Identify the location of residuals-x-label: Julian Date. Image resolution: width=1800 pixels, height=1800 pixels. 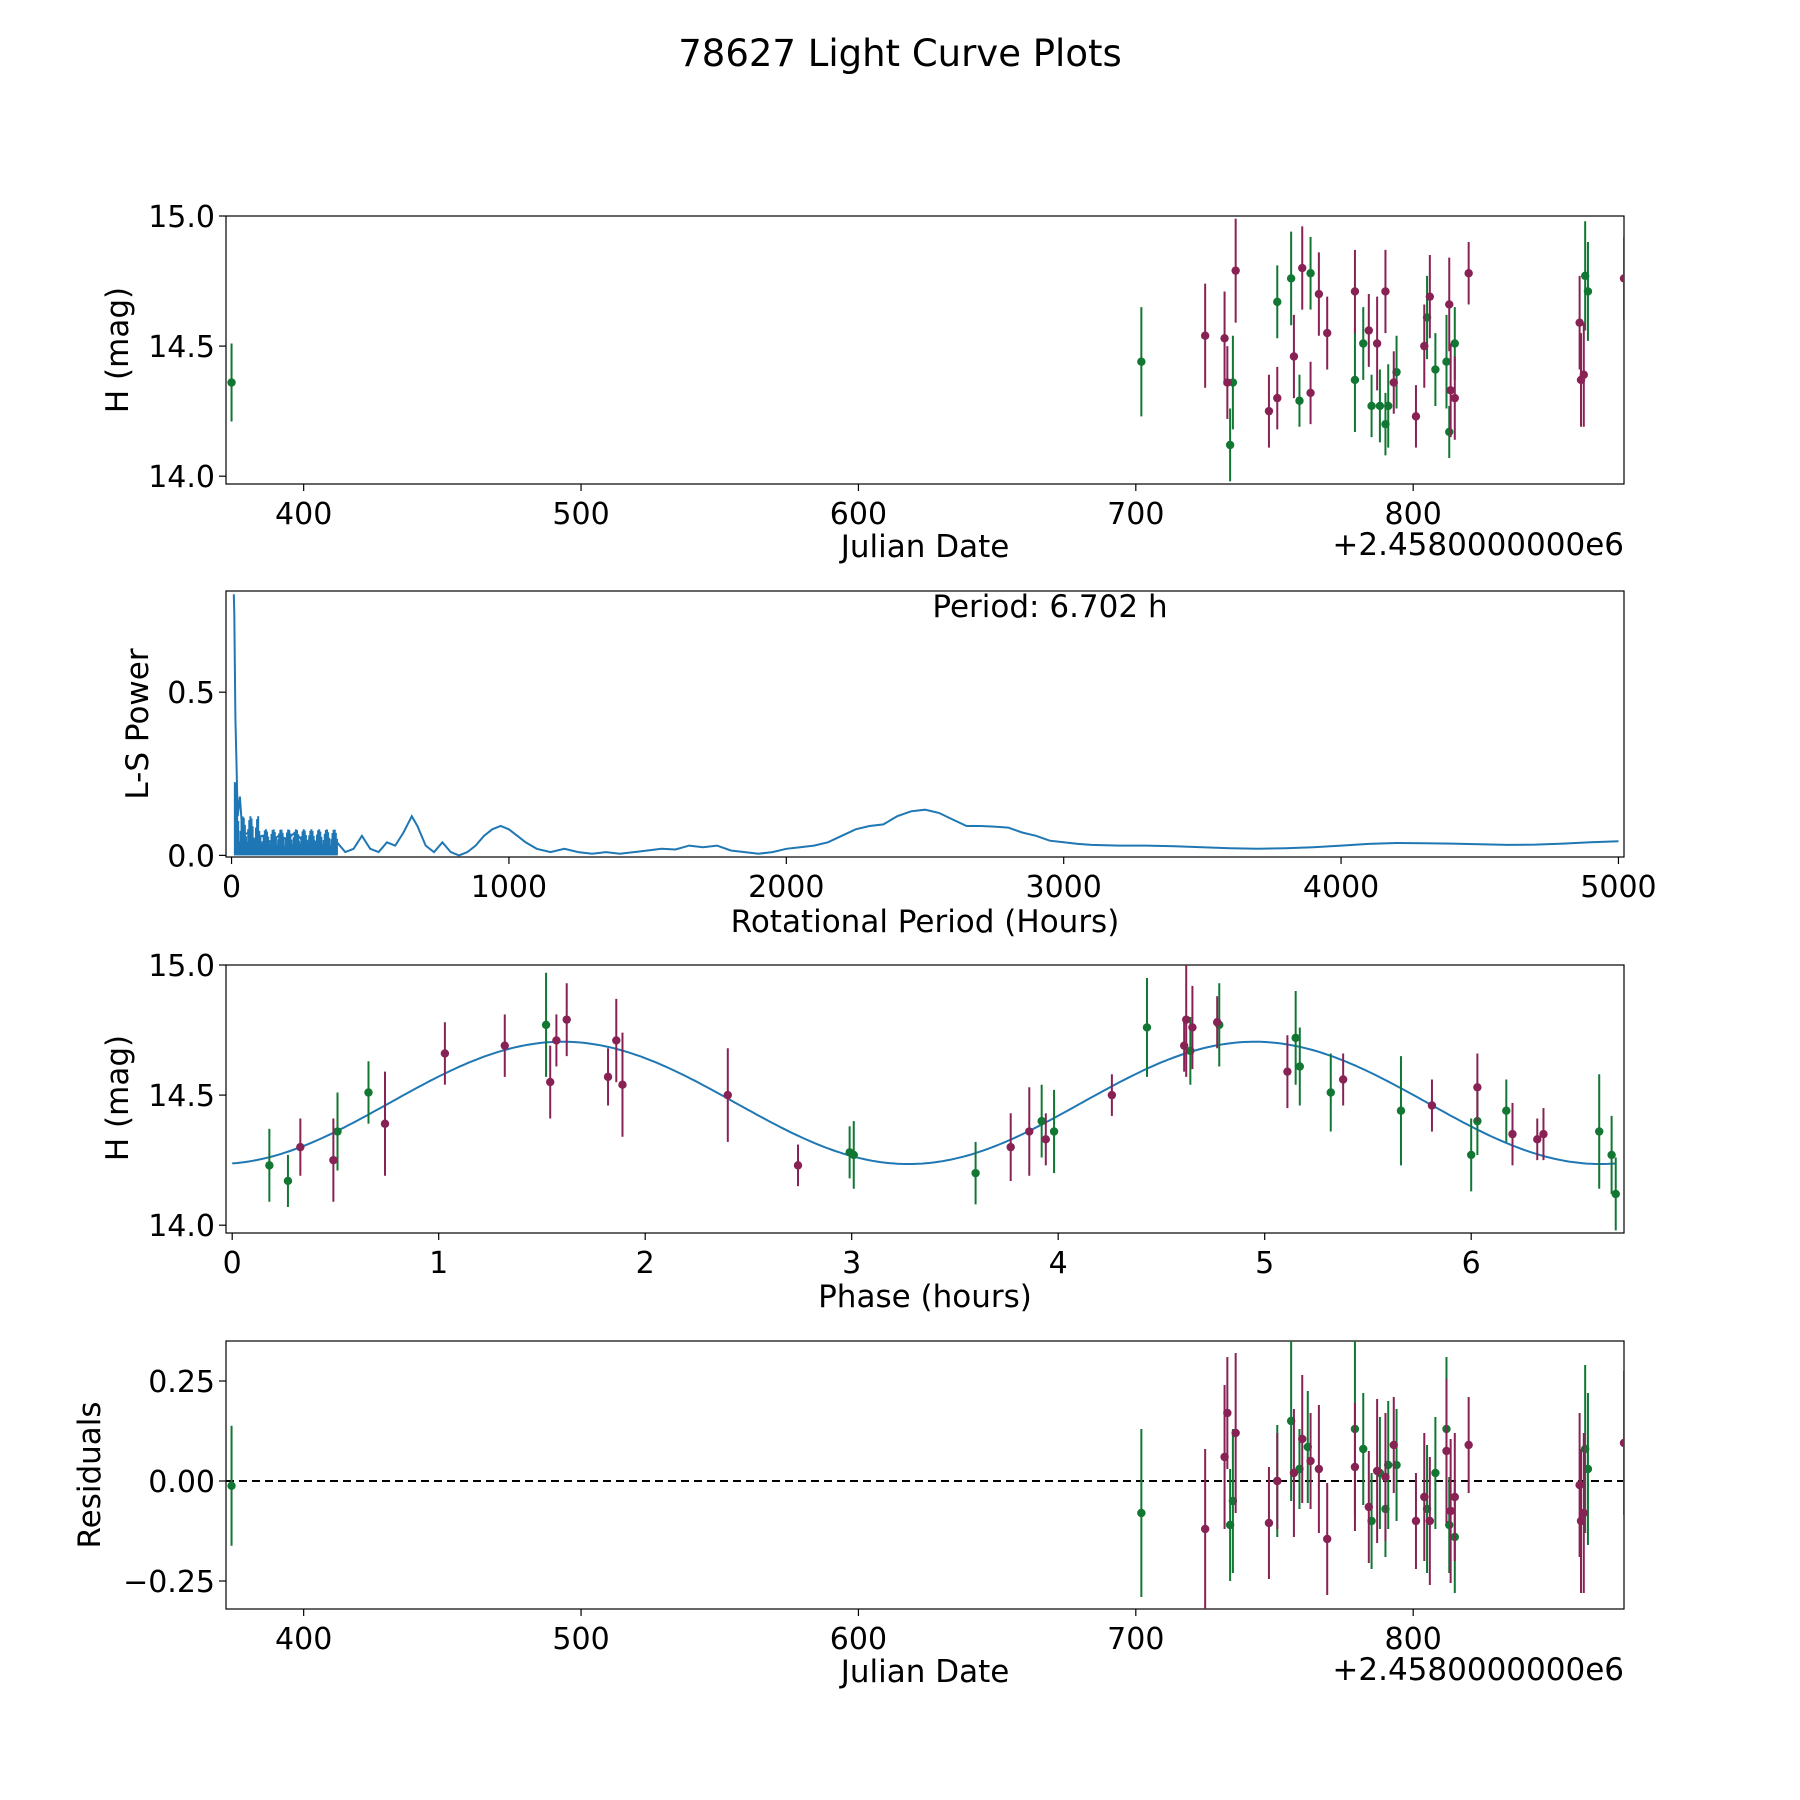
(924, 1672).